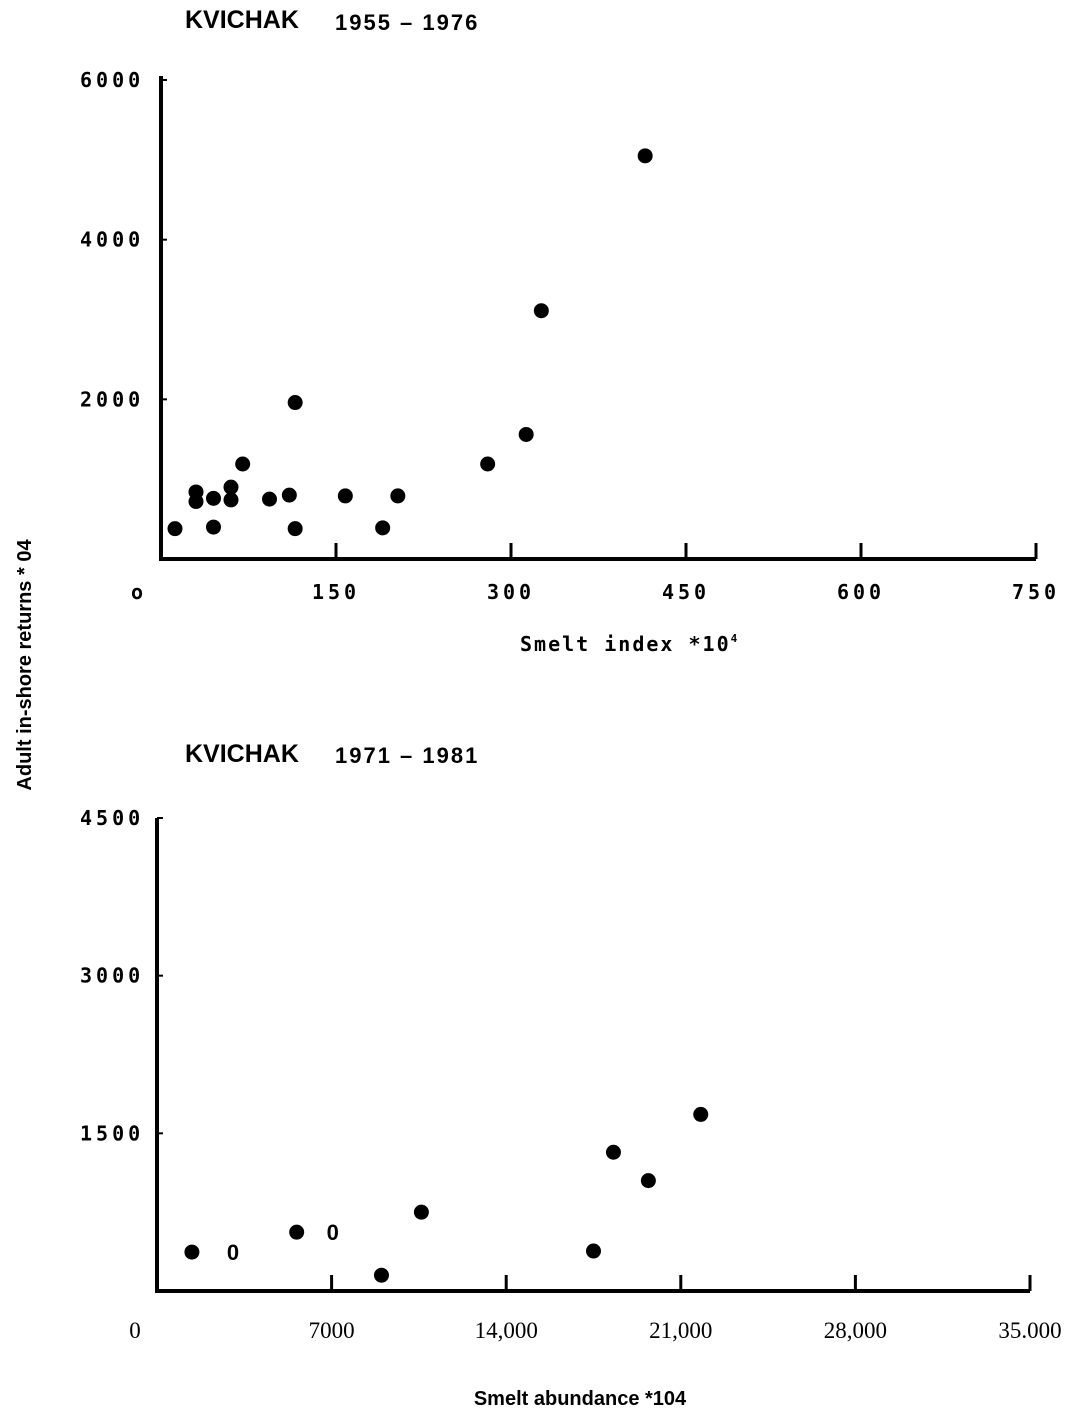  I want to click on bottom-y-tick-label: 3000, so click(112, 976).